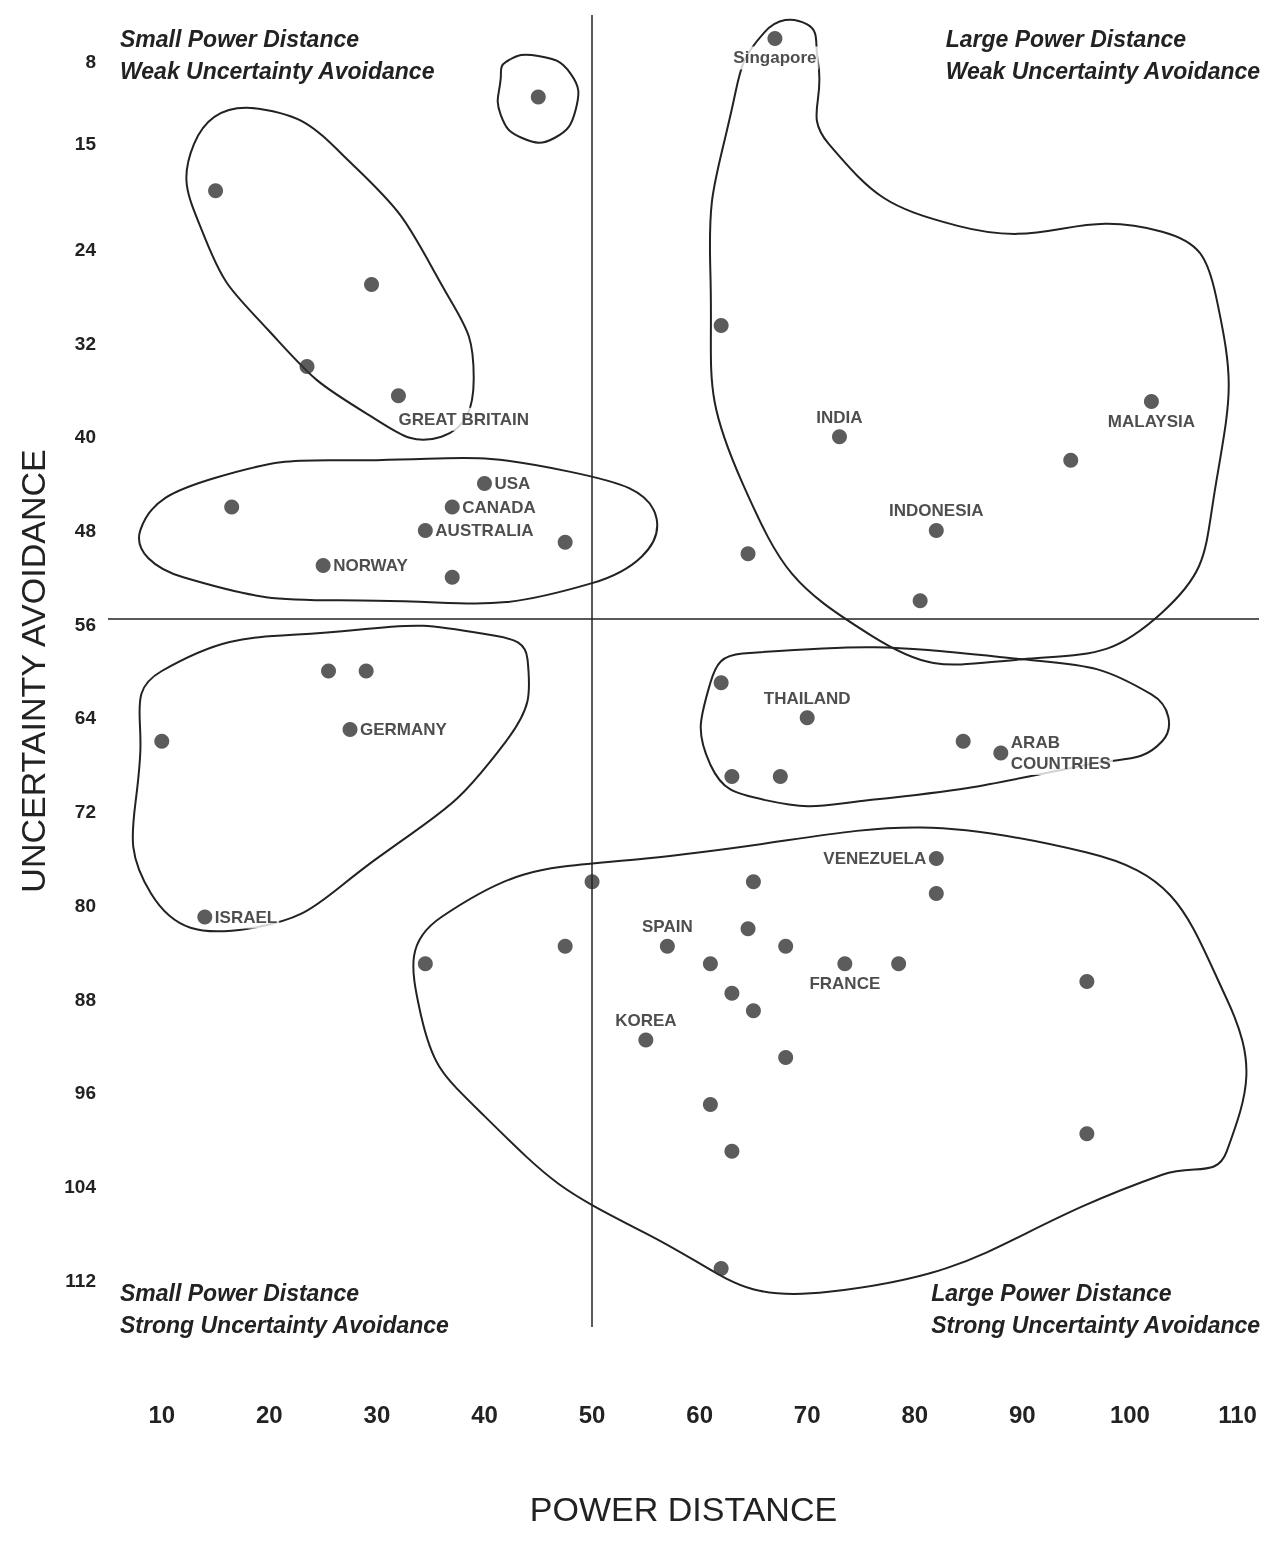 The image size is (1273, 1547). Describe the element at coordinates (484, 530) in the screenshot. I see `annotation: AUSTRALIA` at that location.